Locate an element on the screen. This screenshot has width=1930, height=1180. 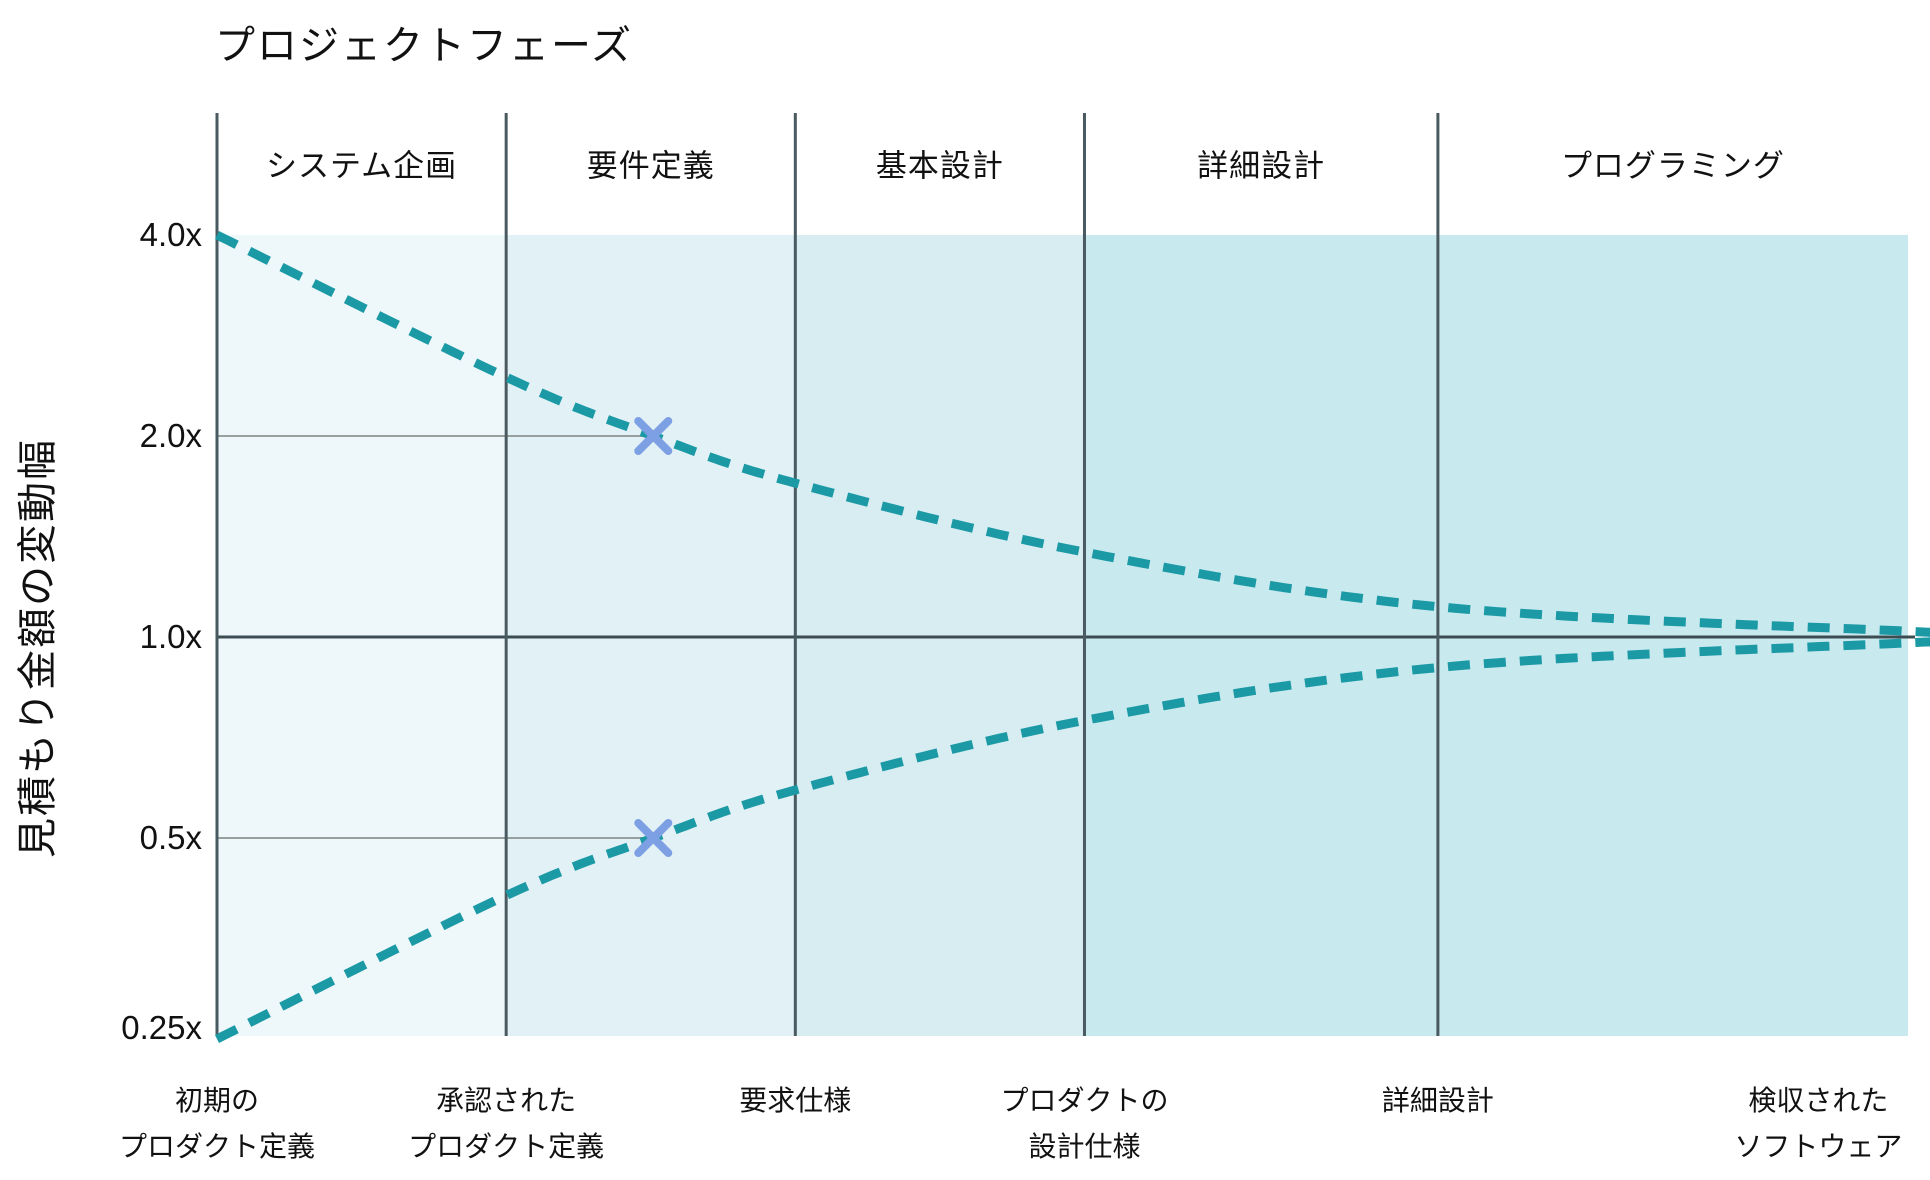
milestone-label-line: 要求仕様 is located at coordinates (795, 1100).